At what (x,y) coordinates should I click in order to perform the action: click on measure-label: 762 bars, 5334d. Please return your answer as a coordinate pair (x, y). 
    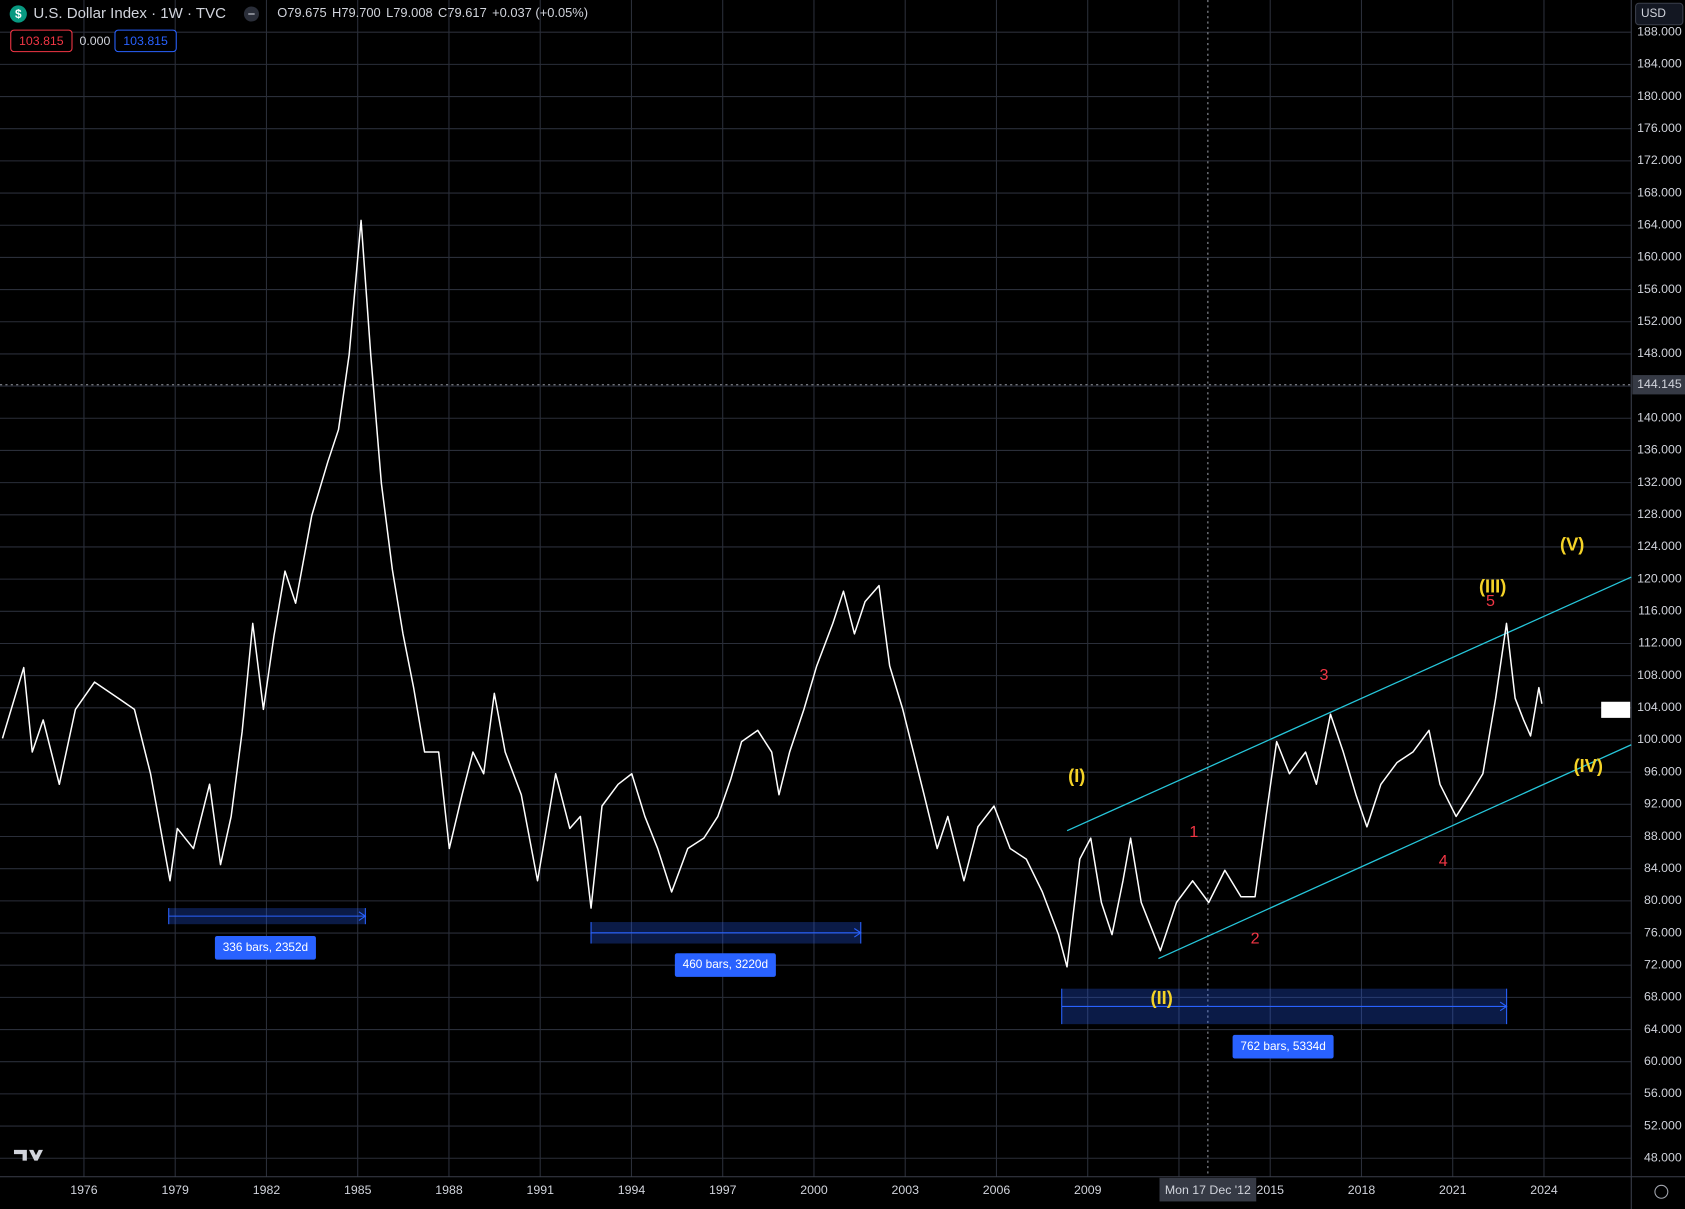
    Looking at the image, I should click on (1282, 1046).